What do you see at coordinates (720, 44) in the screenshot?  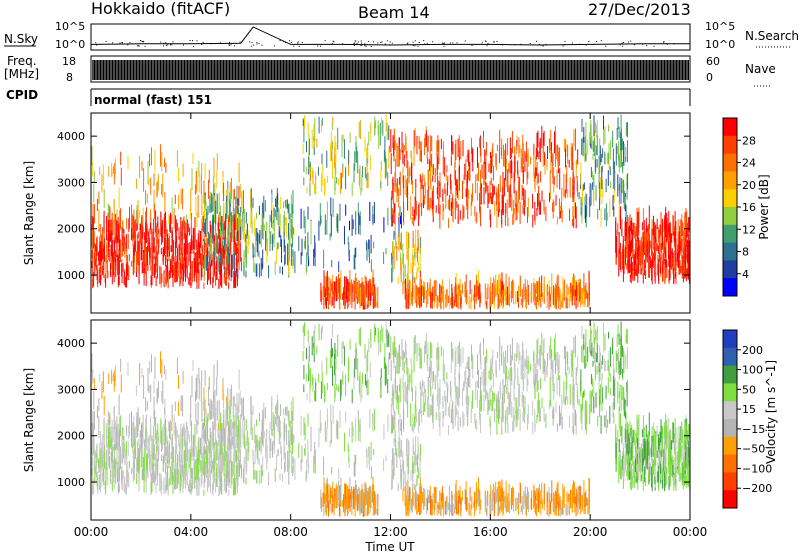 I see `noise-right-tick-bottom: 10^0` at bounding box center [720, 44].